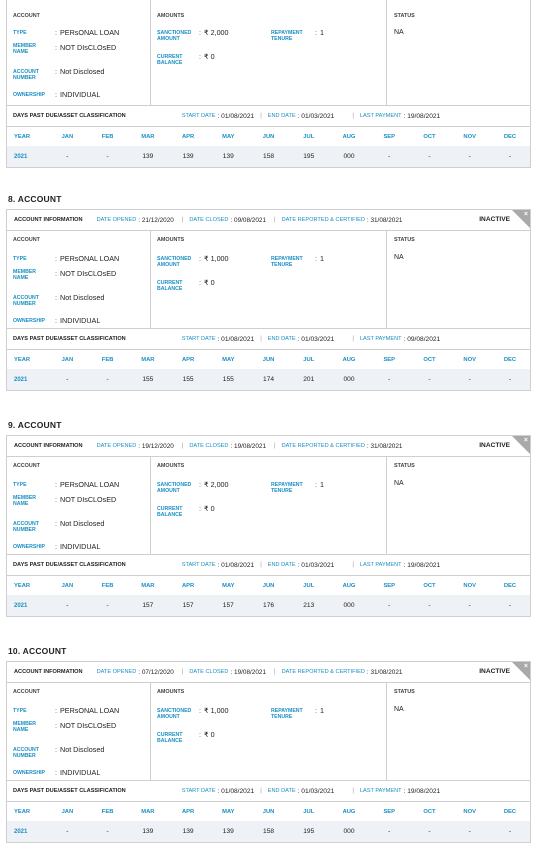 This screenshot has width=547, height=860. I want to click on current-balance-label: CURRENT BALANCE, so click(170, 60).